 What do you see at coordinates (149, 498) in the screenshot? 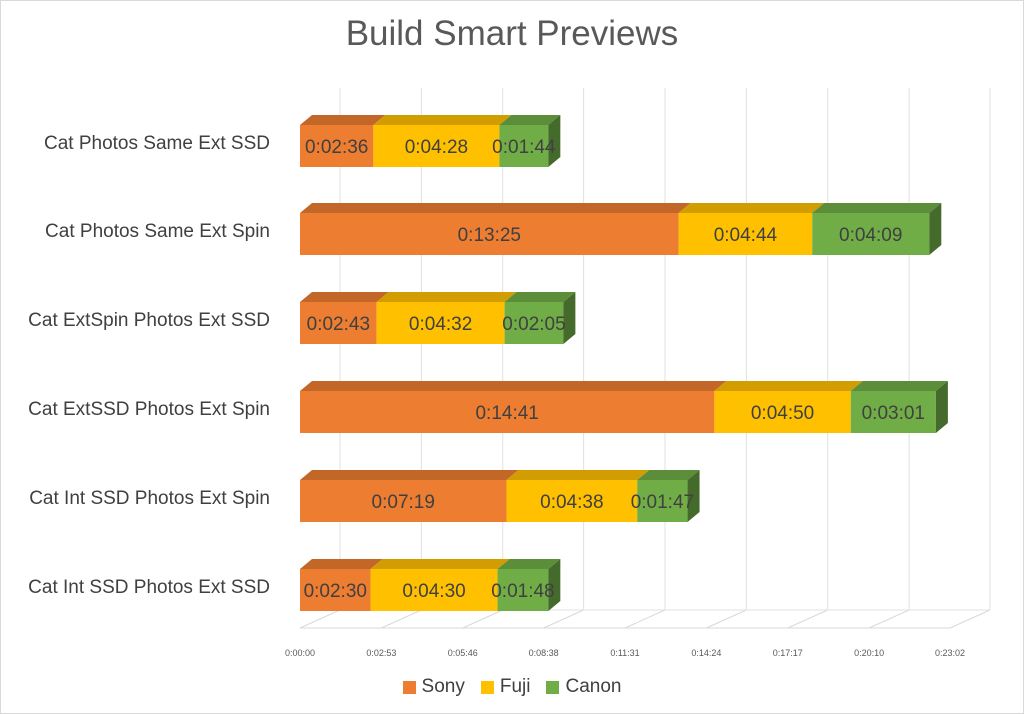
I see `category-label: Cat Int SSD Photos Ext Spin` at bounding box center [149, 498].